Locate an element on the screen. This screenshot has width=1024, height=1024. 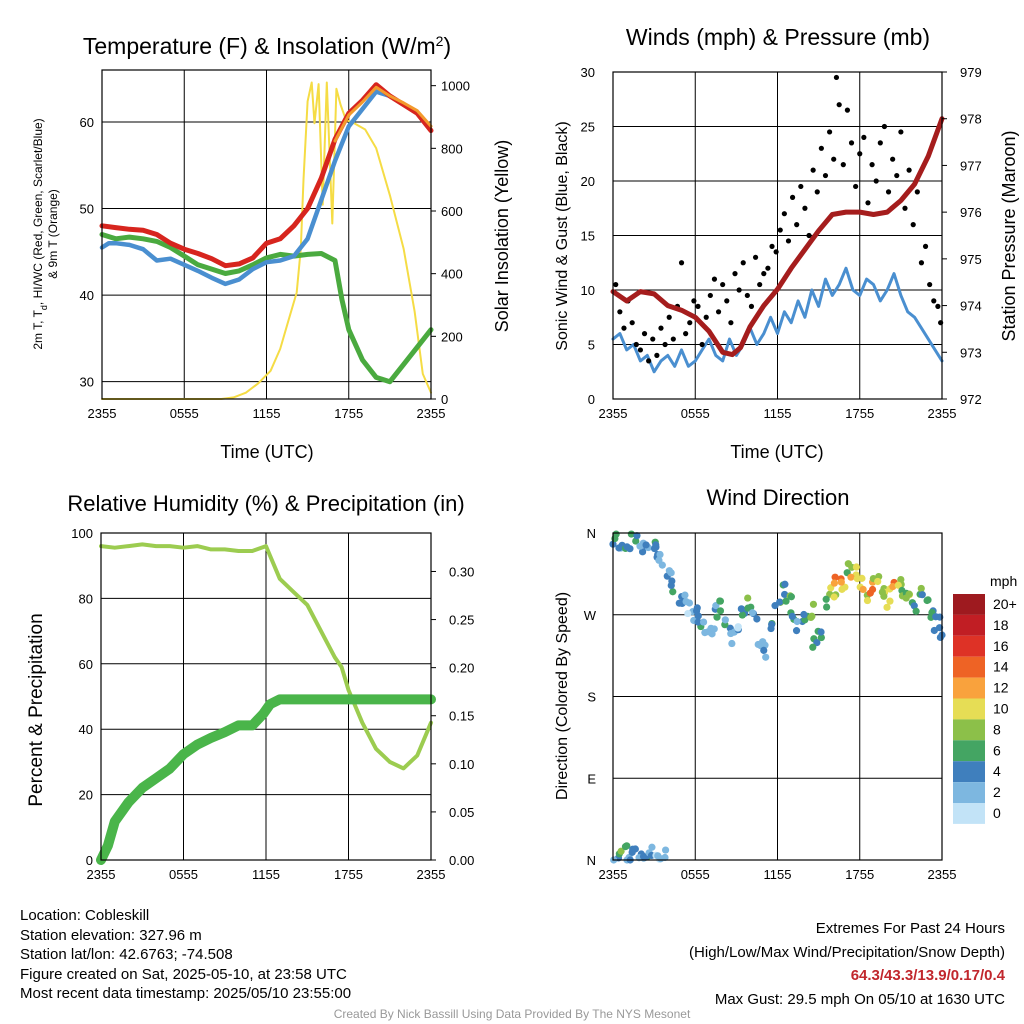
y2-tick-label: 977 is located at coordinates (971, 165).